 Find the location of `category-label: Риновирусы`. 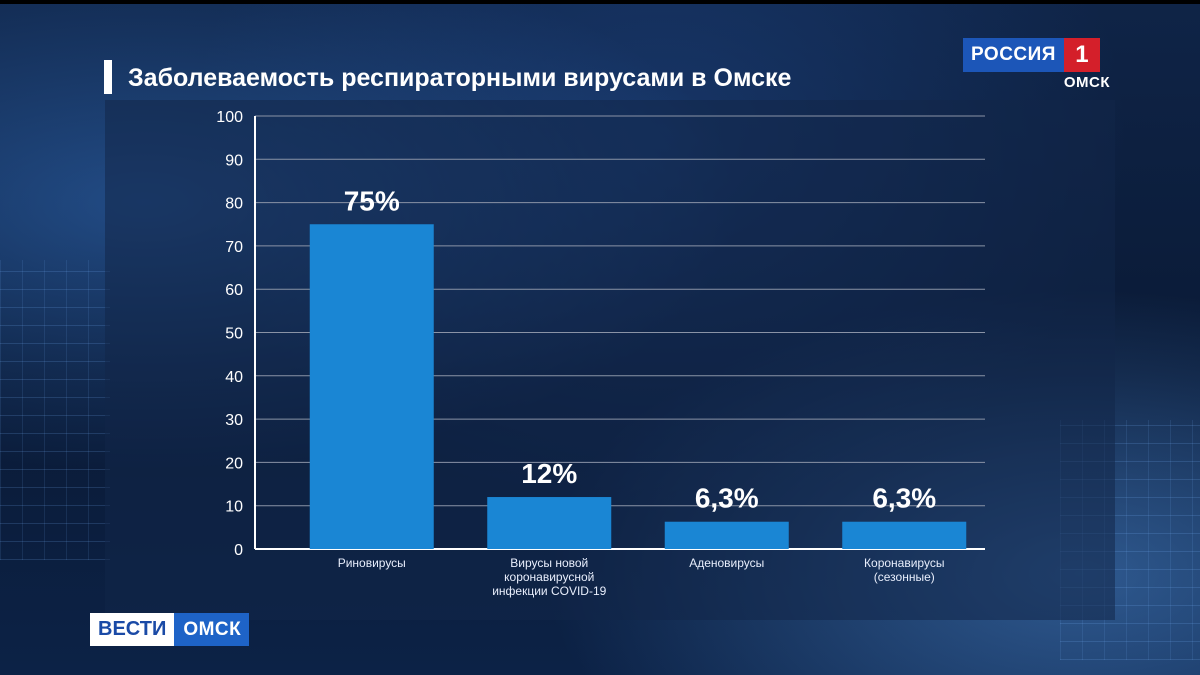

category-label: Риновирусы is located at coordinates (372, 563).